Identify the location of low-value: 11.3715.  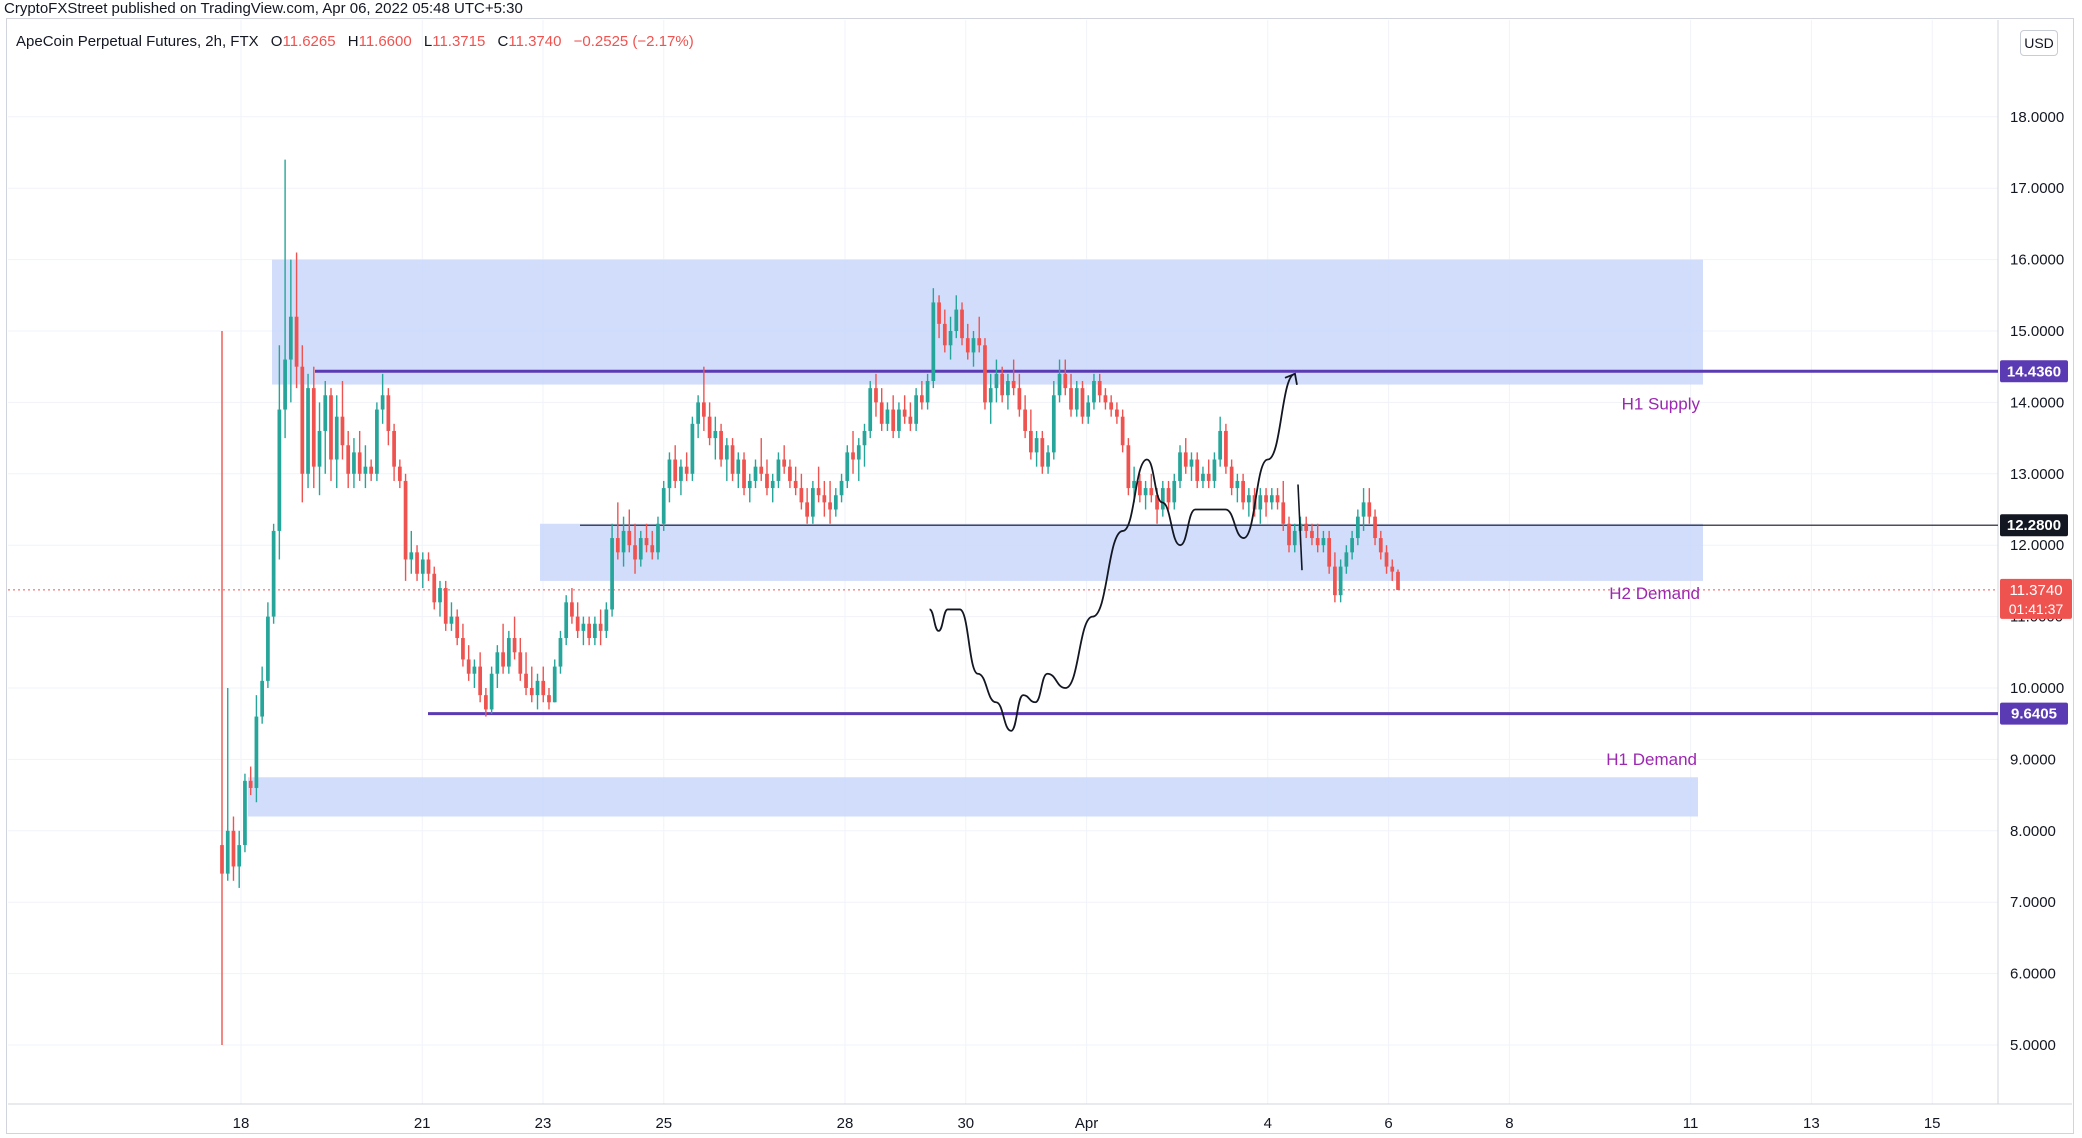
(459, 41).